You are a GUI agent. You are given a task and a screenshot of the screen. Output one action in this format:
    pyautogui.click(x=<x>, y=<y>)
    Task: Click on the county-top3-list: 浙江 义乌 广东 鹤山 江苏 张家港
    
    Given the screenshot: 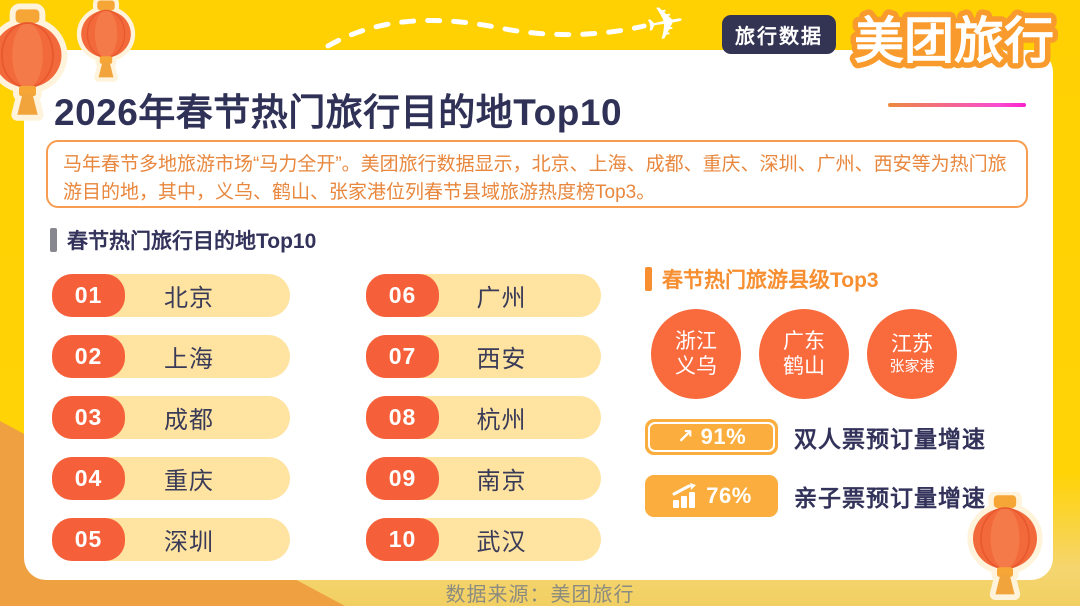 What is the action you would take?
    pyautogui.click(x=804, y=354)
    